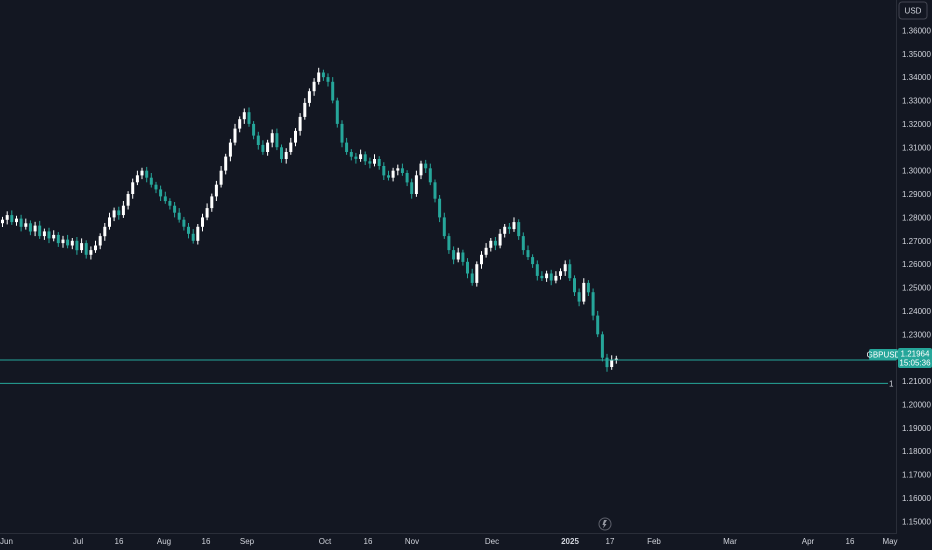  I want to click on time-tick-label: Apr, so click(808, 541).